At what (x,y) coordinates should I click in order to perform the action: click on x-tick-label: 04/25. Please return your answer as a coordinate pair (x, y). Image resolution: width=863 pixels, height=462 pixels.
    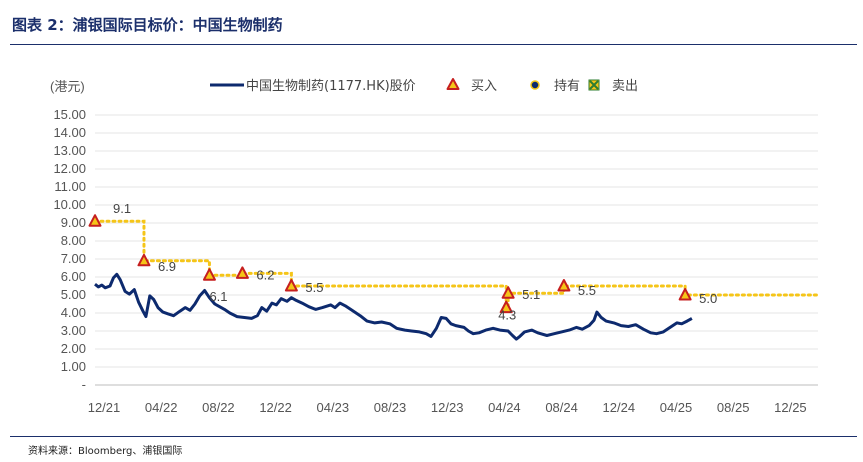
    Looking at the image, I should click on (676, 407).